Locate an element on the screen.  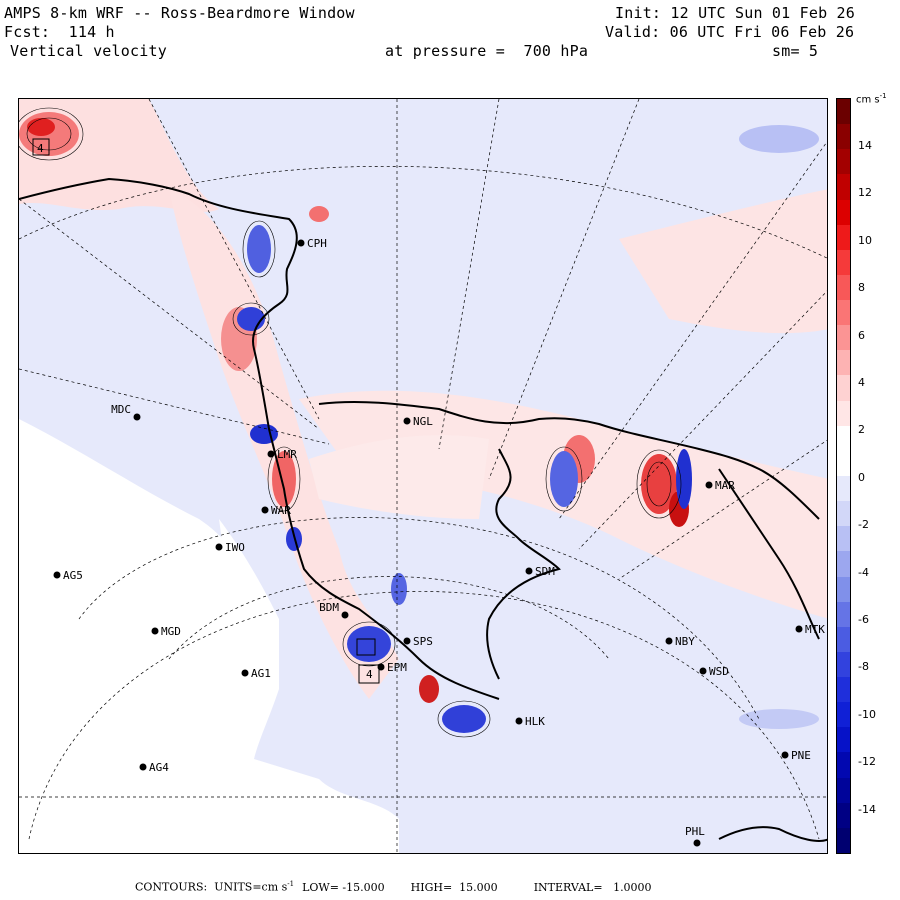
contour-high: HIGH= 15.000 is located at coordinates (454, 887).